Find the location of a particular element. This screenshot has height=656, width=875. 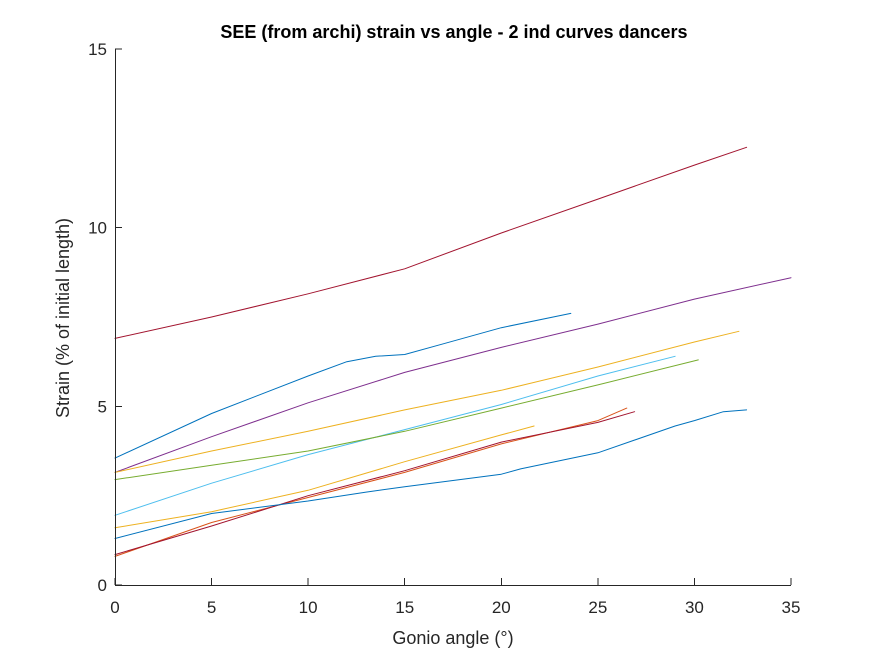

y-tick-label: 5 is located at coordinates (102, 406).